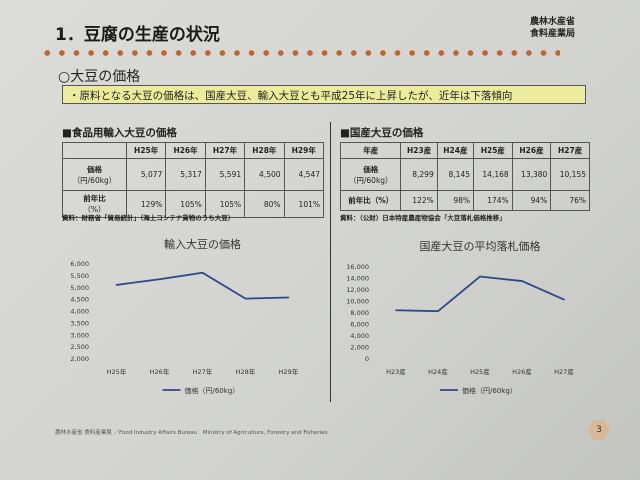 This screenshot has height=480, width=640. What do you see at coordinates (480, 371) in the screenshot?
I see `x-tick-label: H25産` at bounding box center [480, 371].